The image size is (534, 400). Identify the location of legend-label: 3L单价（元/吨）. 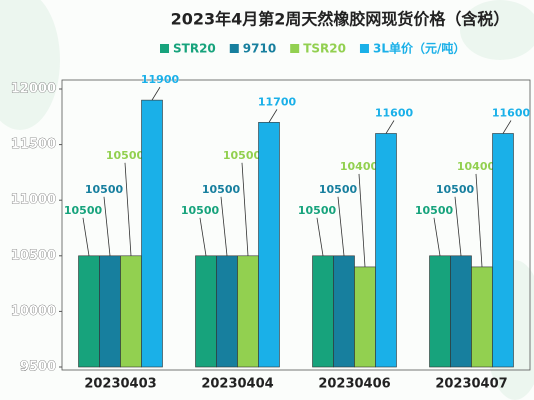
(419, 48).